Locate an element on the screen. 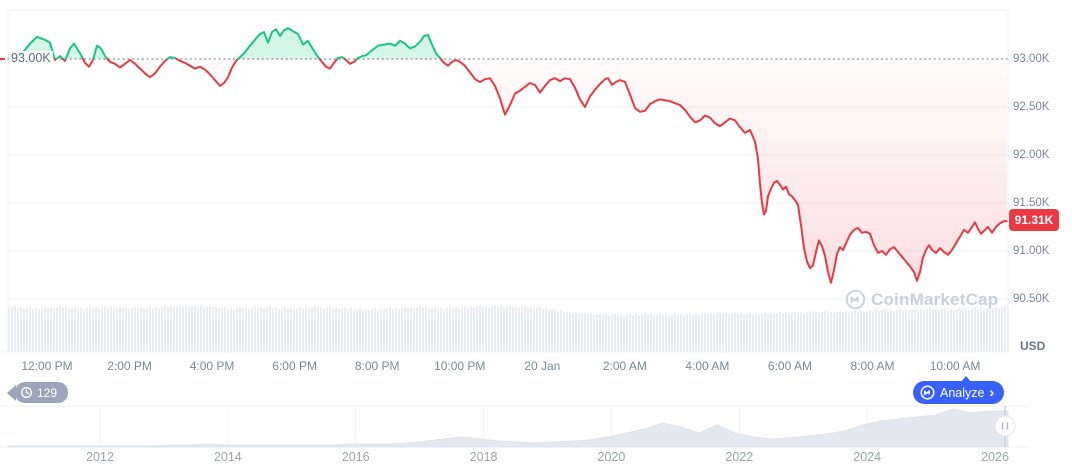 This screenshot has width=1072, height=470. y-axis-label: 93.00K is located at coordinates (1031, 59).